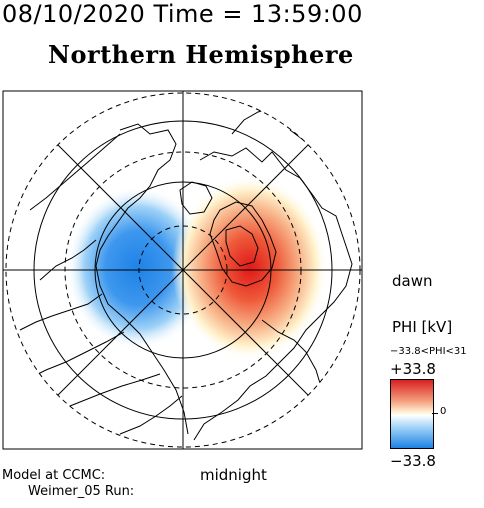  Describe the element at coordinates (182, 14) in the screenshot. I see `timestamp: 08/10/2020 Time = 13:59:00` at that location.